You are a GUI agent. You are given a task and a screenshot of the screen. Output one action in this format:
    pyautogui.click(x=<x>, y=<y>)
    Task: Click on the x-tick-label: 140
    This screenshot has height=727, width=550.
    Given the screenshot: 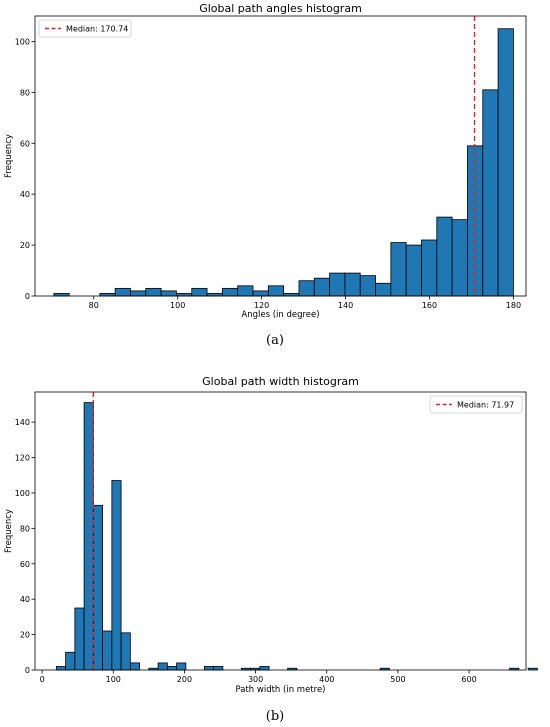 What is the action you would take?
    pyautogui.click(x=345, y=305)
    